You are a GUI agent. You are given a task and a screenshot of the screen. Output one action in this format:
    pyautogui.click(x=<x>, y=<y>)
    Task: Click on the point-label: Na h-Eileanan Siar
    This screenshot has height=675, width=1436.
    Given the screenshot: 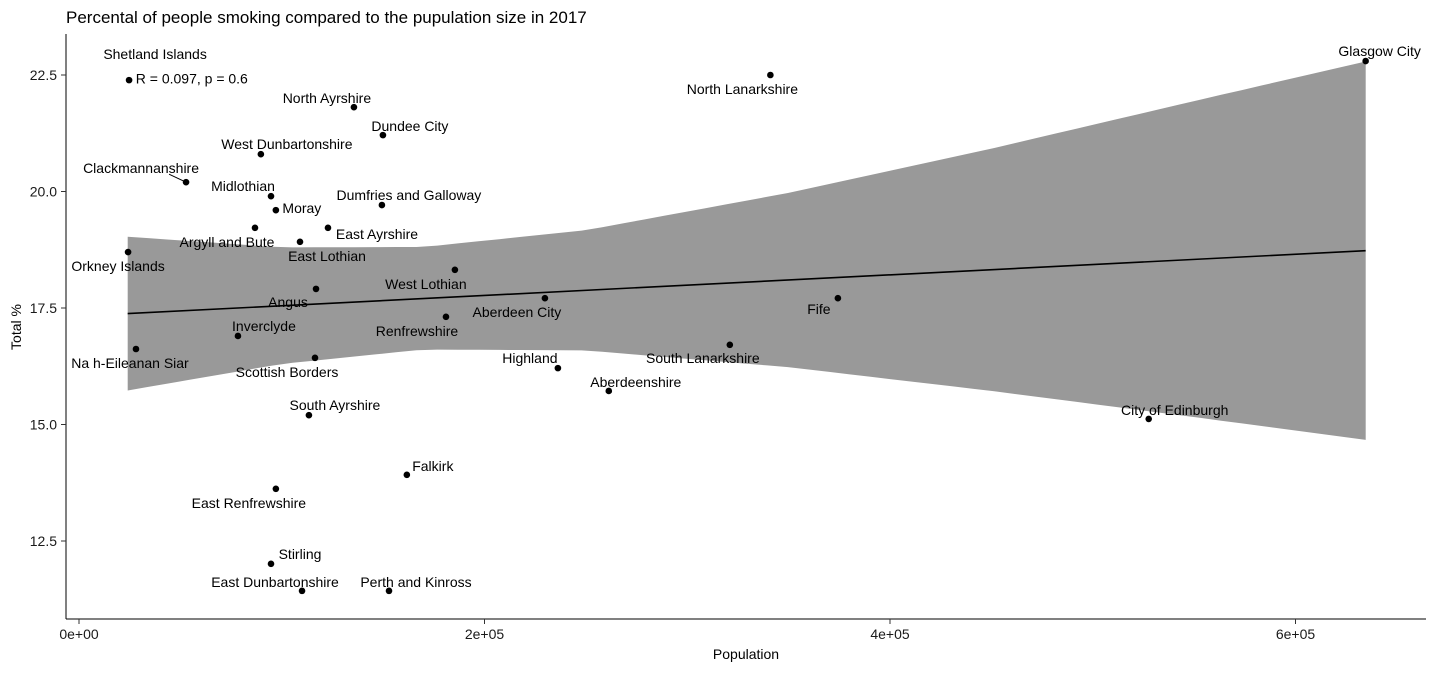 What is the action you would take?
    pyautogui.click(x=130, y=363)
    